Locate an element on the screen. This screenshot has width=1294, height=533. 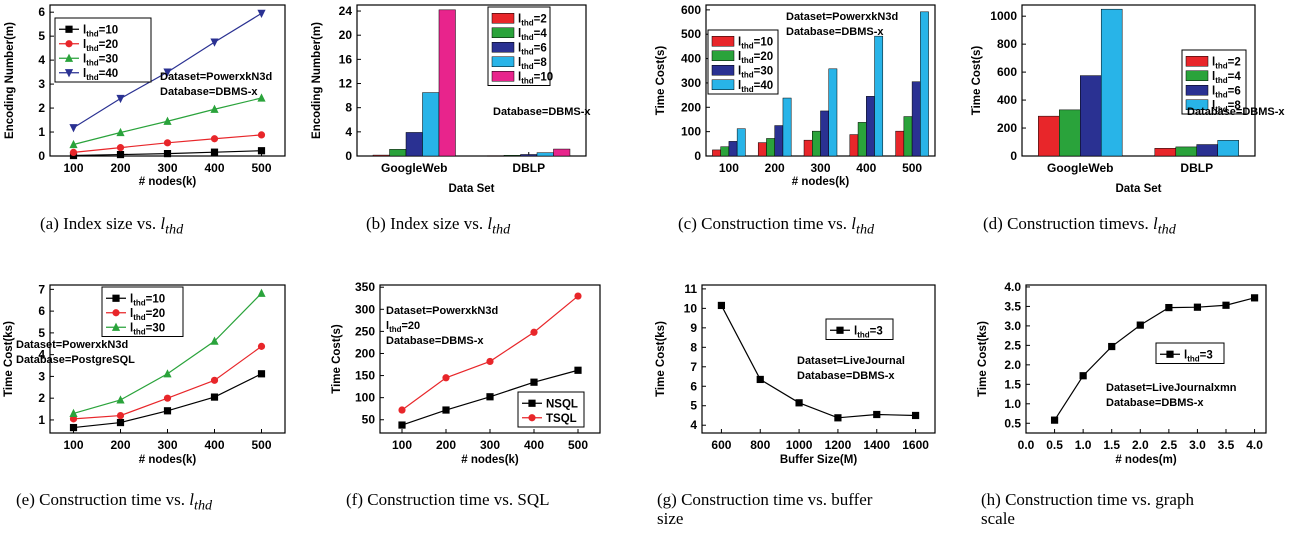
y-tick-label: 1 is located at coordinates (41, 132).